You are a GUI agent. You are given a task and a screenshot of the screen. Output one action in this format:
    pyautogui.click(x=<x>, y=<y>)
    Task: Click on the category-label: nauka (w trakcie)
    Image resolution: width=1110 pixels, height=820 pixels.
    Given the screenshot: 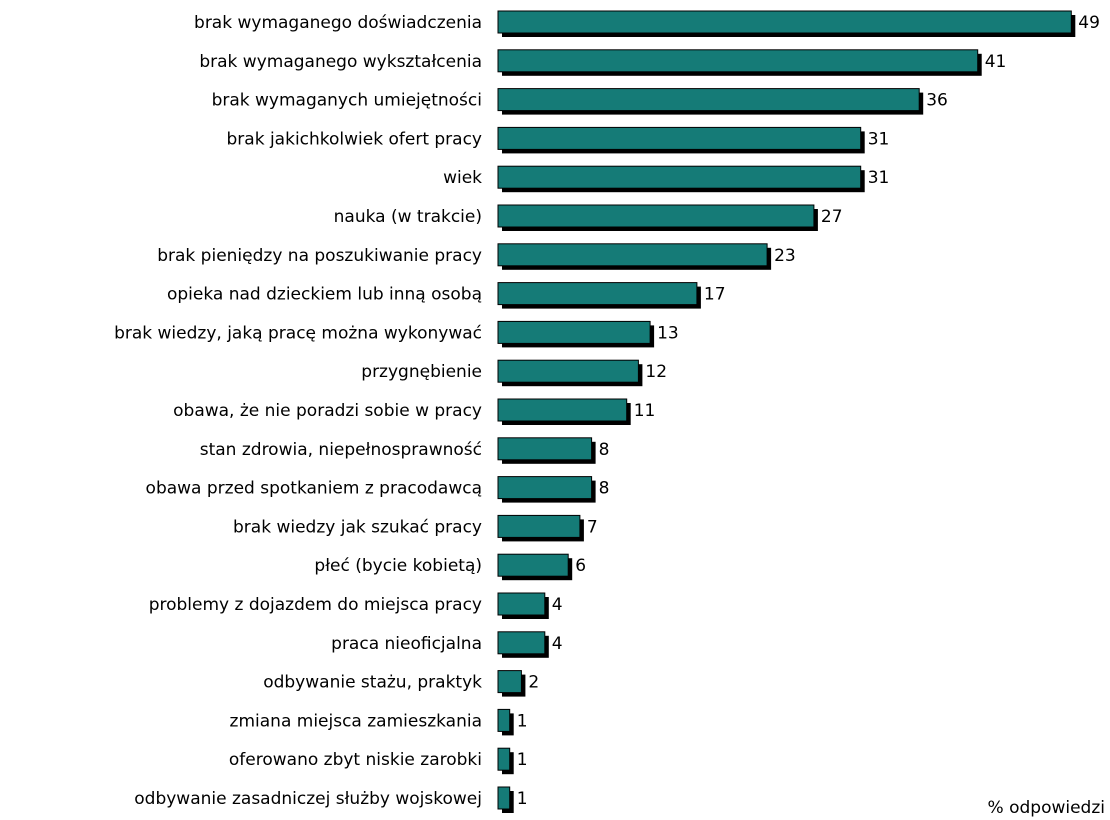 What is the action you would take?
    pyautogui.click(x=408, y=217)
    